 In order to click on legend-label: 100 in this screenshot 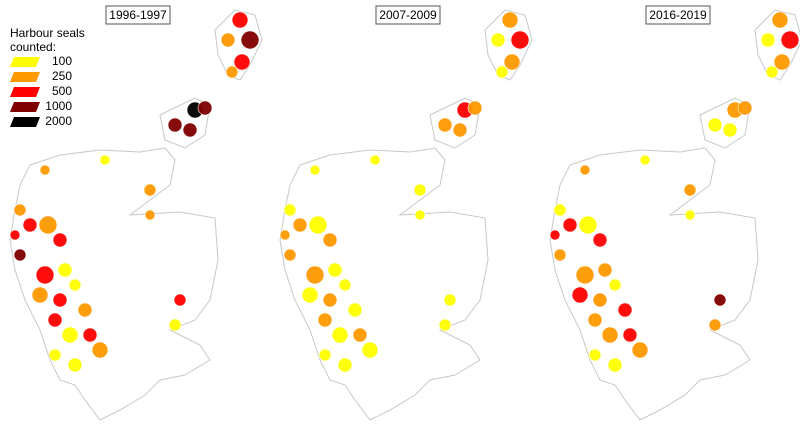, I will do `click(62, 61)`.